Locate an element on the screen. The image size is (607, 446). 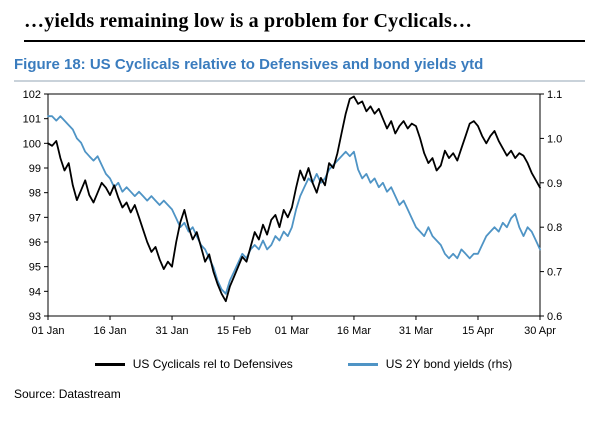
figure-divider is located at coordinates (299, 81).